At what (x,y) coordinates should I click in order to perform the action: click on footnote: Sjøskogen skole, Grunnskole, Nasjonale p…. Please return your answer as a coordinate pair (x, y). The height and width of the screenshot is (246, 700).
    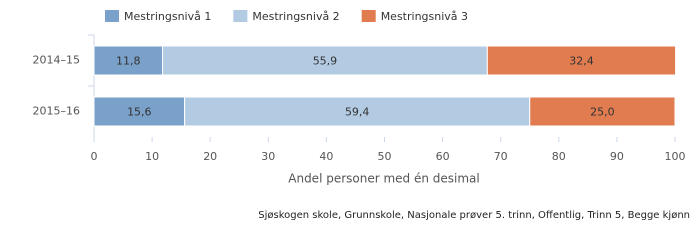
    Looking at the image, I should click on (474, 215).